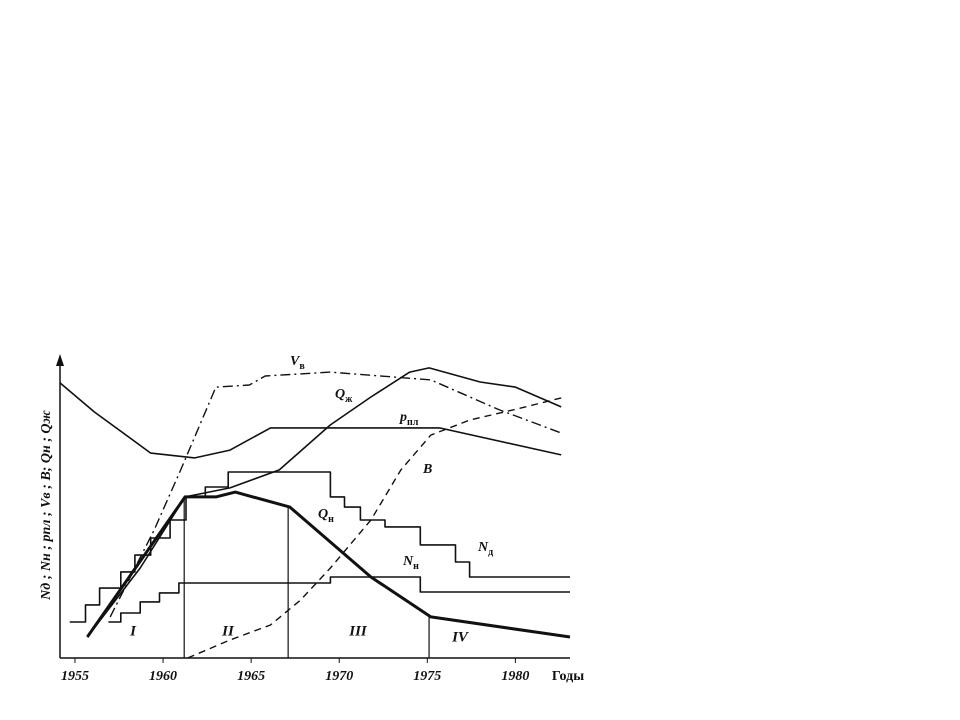  Describe the element at coordinates (358, 631) in the screenshot. I see `stage-label: III` at that location.